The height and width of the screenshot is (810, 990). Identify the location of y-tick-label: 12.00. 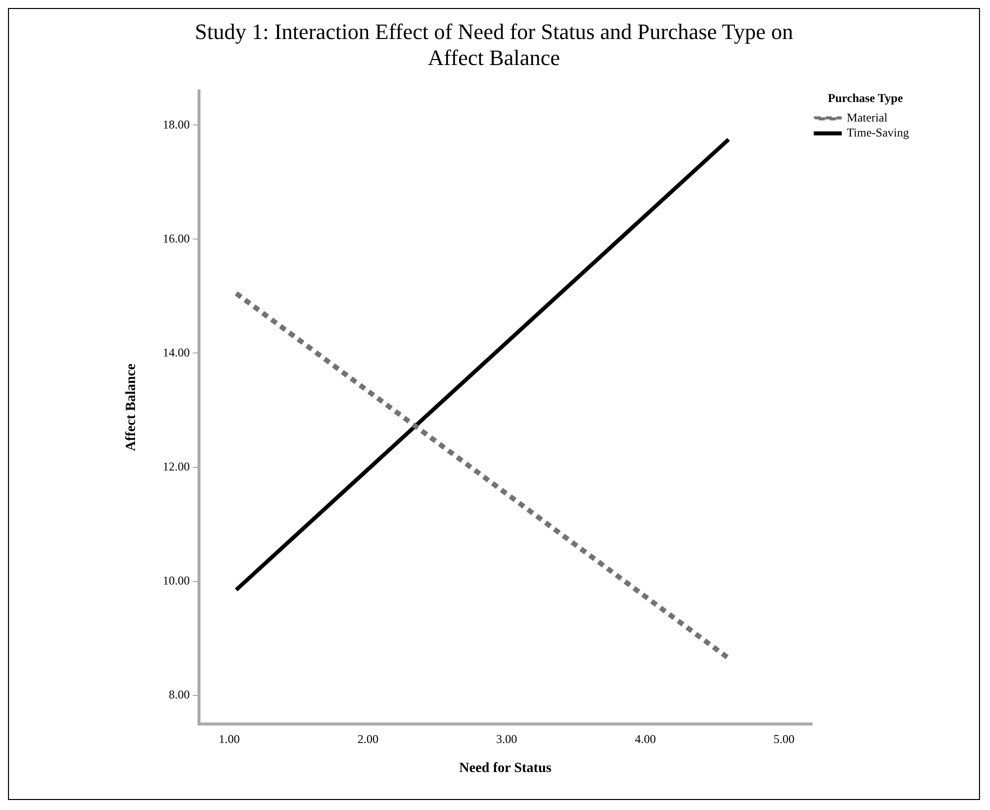
(176, 466).